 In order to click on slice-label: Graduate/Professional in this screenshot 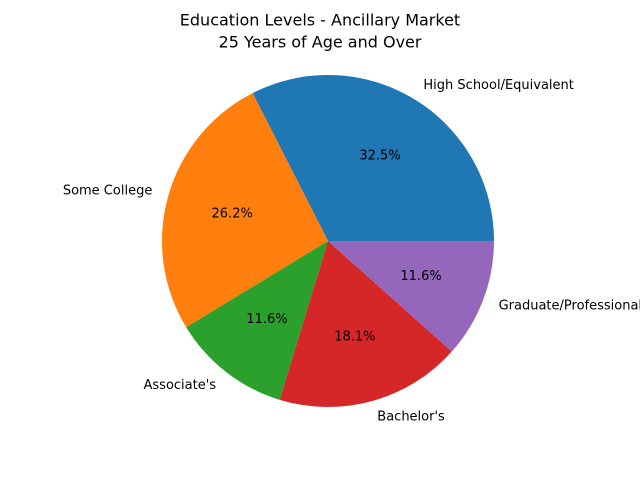, I will do `click(569, 306)`.